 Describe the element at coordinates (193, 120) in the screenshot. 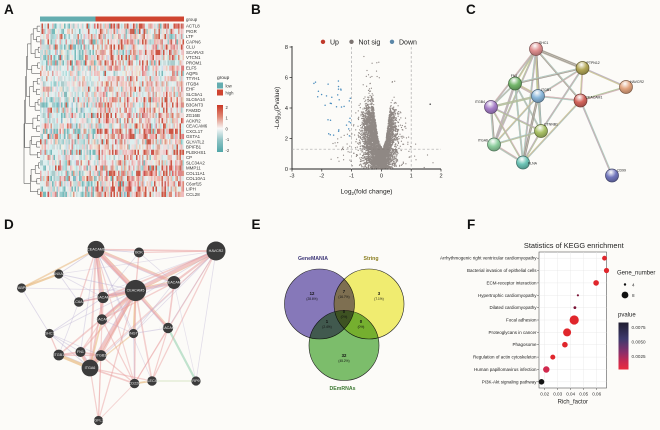

I see `svg-text: ACKR2` at that location.